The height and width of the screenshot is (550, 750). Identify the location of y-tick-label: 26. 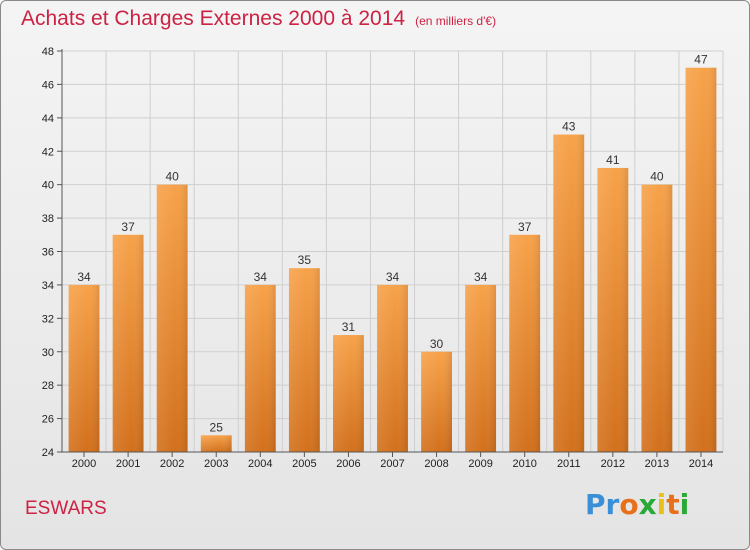
(48, 420).